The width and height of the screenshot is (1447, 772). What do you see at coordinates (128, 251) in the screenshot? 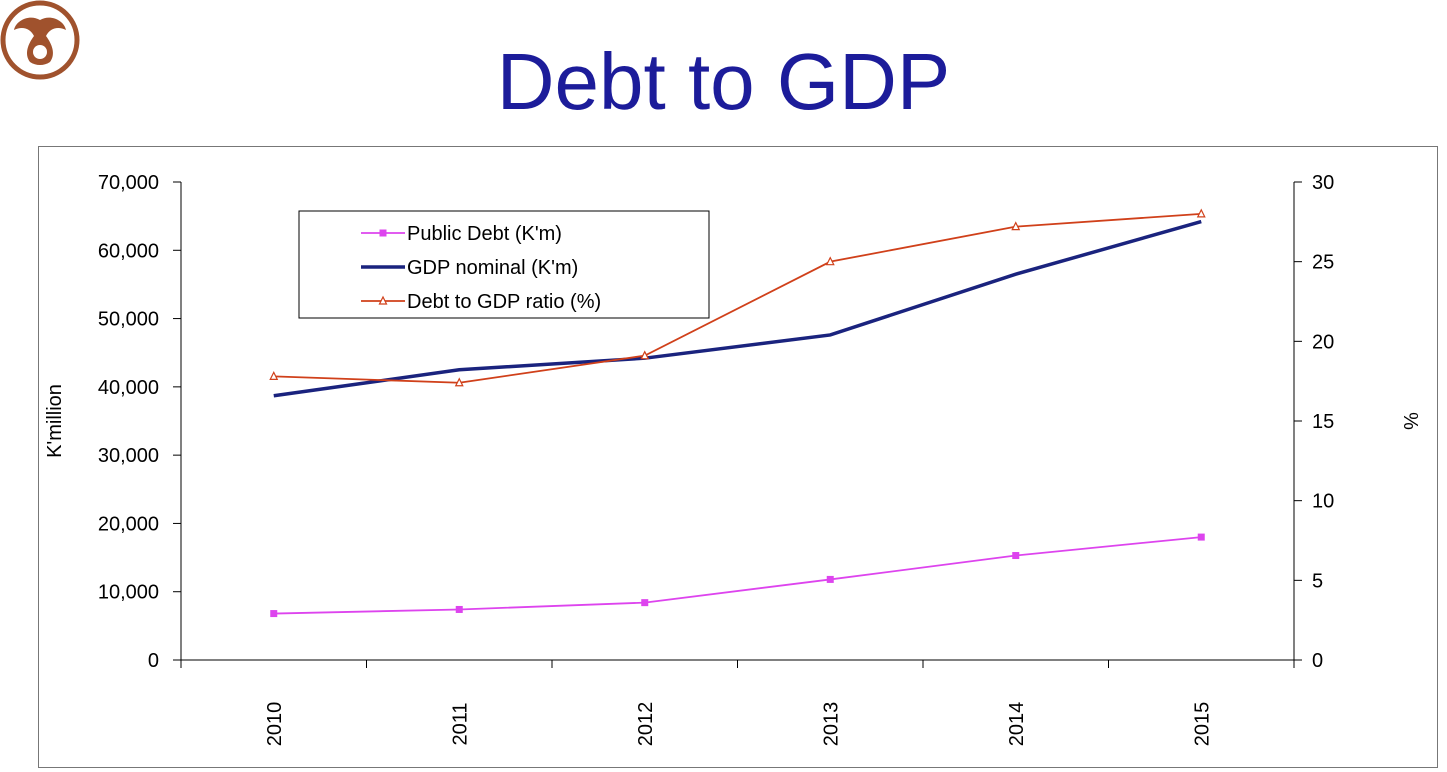
I see `y-left-tick-label: 60,000` at bounding box center [128, 251].